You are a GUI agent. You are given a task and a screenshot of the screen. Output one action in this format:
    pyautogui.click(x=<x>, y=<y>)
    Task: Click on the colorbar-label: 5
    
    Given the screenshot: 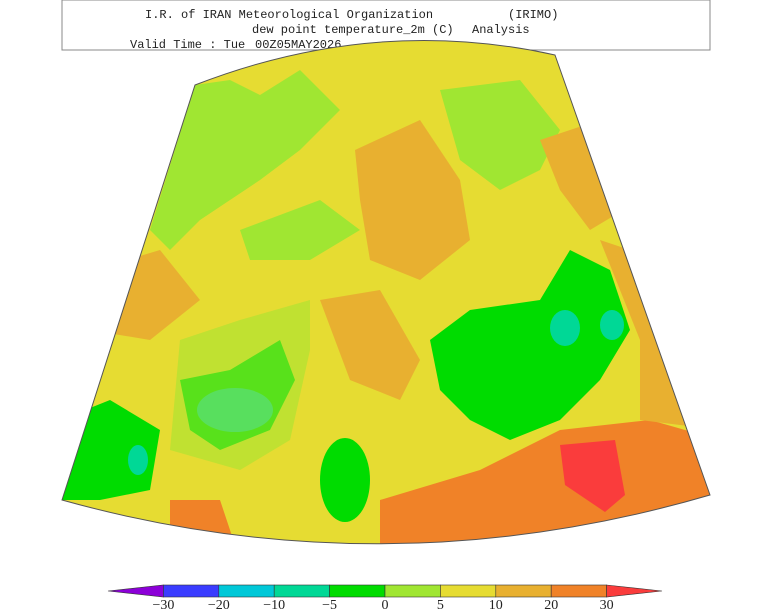 What is the action you would take?
    pyautogui.click(x=440, y=605)
    